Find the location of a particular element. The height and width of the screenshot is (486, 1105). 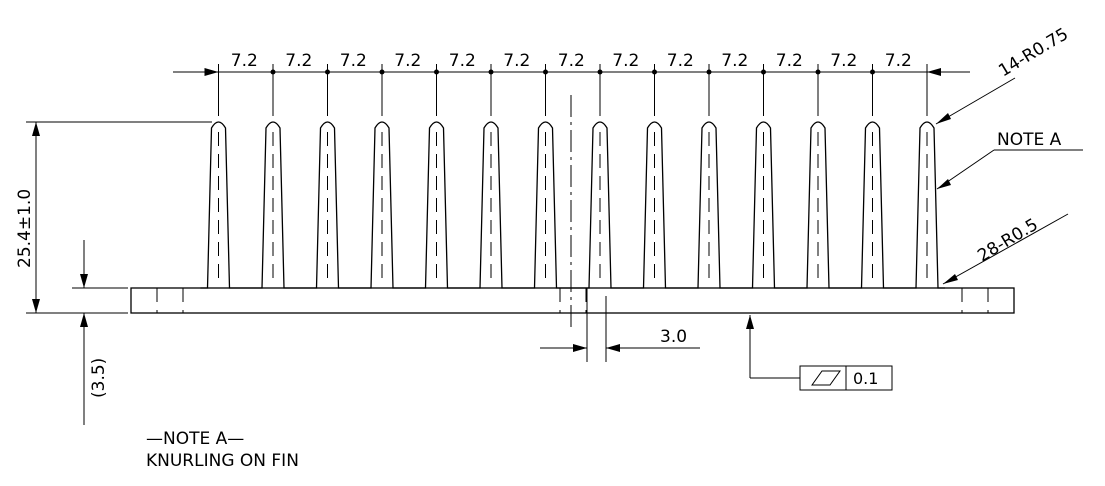

pitch-dimension-chain: 7.2 7.2 7.2 7.2 7.2 7.2 7.2 7.2 7.2 7.2 7.2 7.2 7.2 is located at coordinates (571, 83).